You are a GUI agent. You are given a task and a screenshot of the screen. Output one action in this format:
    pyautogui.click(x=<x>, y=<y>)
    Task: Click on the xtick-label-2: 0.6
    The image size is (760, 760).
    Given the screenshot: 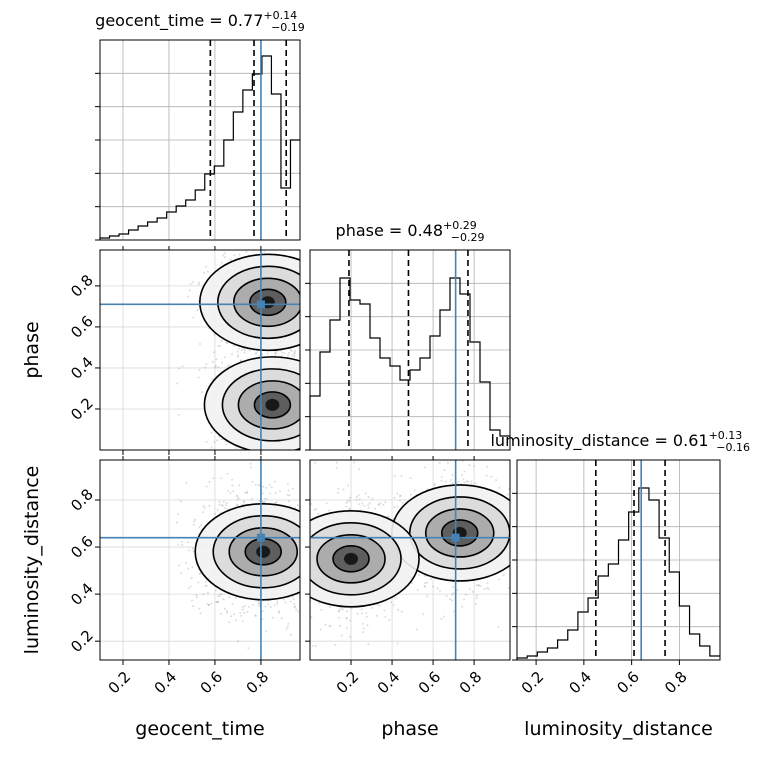 What is the action you would take?
    pyautogui.click(x=430, y=683)
    